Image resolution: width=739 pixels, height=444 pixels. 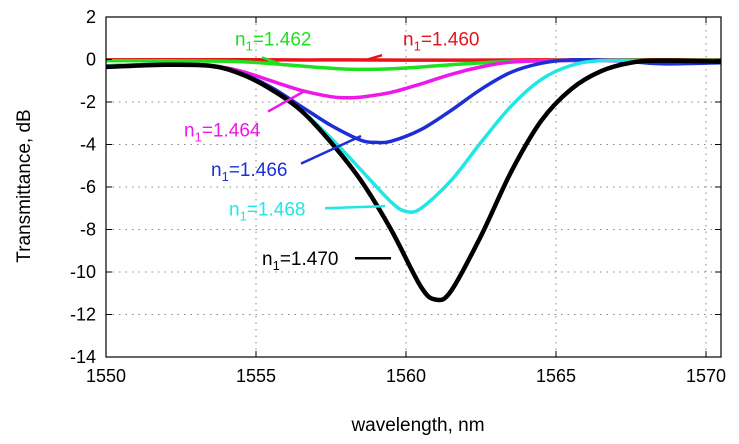 I want to click on x-axis-label: wavelength, nm, so click(x=417, y=425).